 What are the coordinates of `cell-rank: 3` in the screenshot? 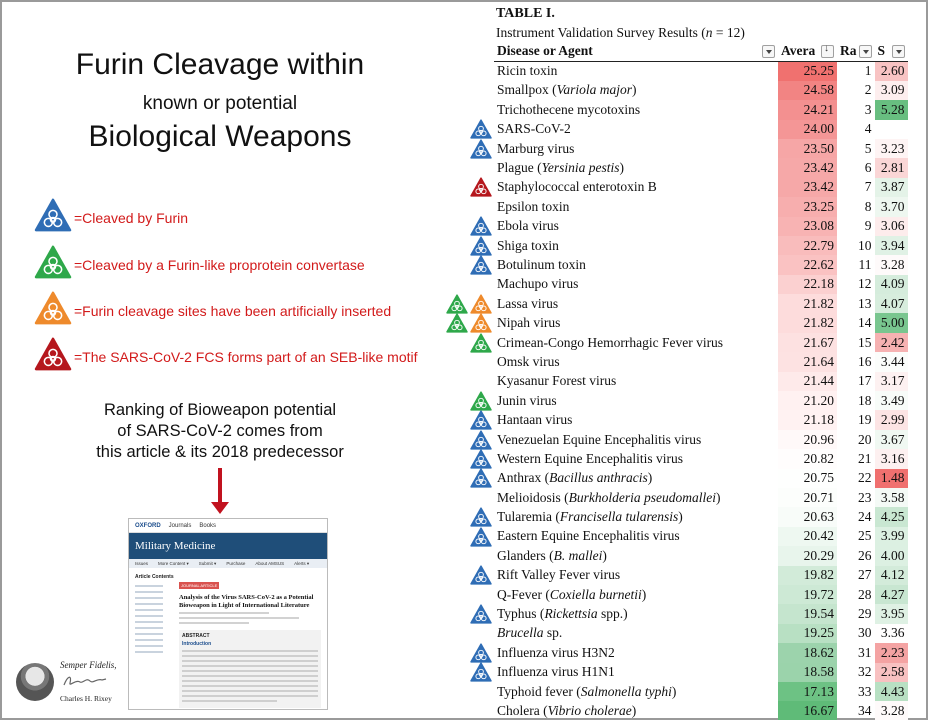 It's located at (868, 109).